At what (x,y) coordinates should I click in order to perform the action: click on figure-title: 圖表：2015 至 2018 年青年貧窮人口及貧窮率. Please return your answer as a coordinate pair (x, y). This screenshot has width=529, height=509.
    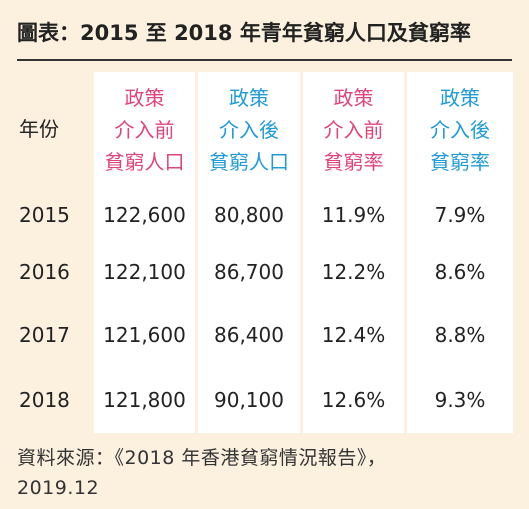
    Looking at the image, I should click on (244, 33).